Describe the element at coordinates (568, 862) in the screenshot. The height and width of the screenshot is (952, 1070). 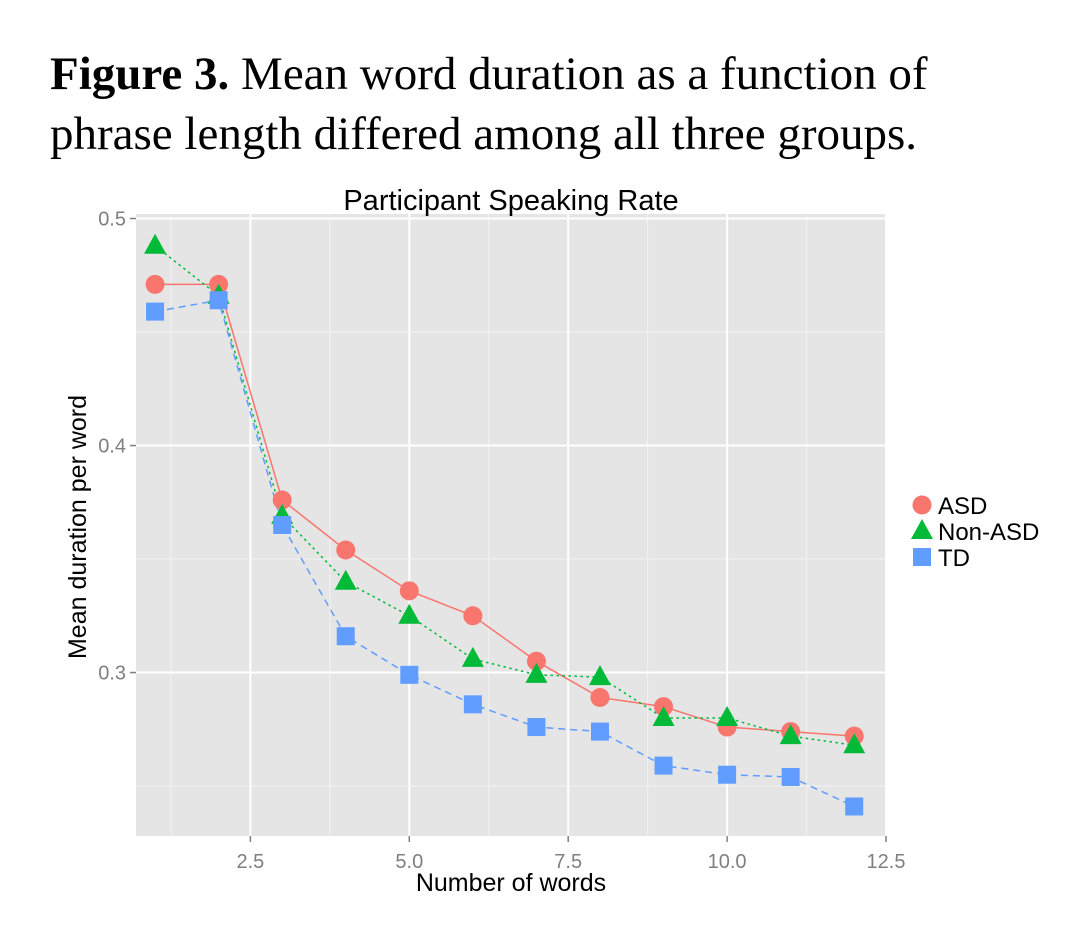
I see `x-tick-label: 7.5` at that location.